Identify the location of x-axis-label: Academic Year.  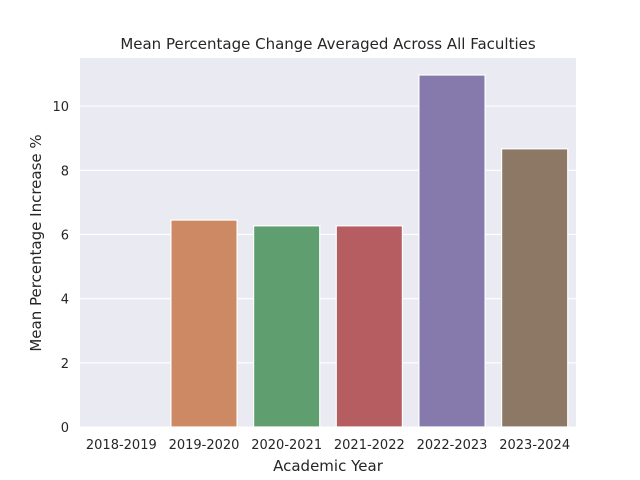
(328, 466).